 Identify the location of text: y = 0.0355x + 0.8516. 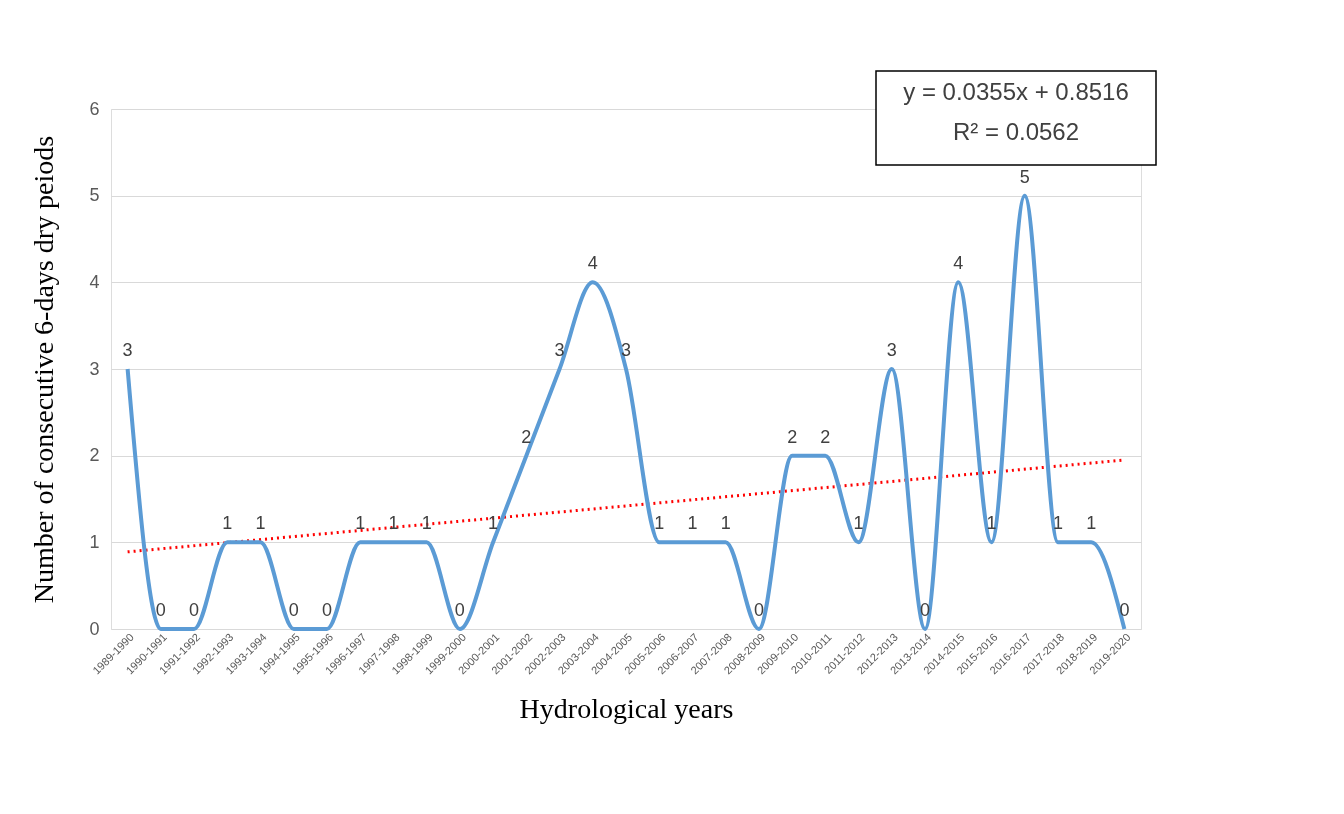
(1016, 91).